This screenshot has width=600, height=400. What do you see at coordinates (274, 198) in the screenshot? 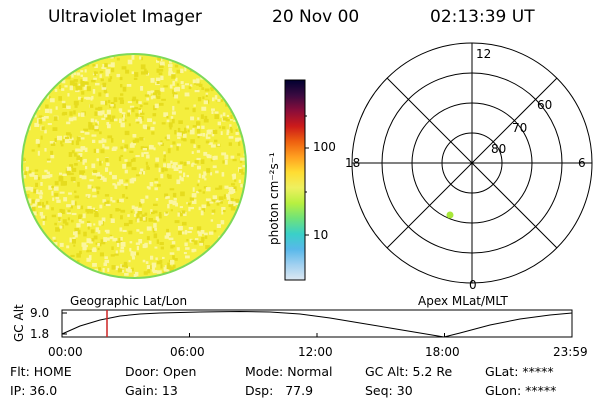
I see `colorbar-unit-label: photon cm⁻²s⁻¹` at bounding box center [274, 198].